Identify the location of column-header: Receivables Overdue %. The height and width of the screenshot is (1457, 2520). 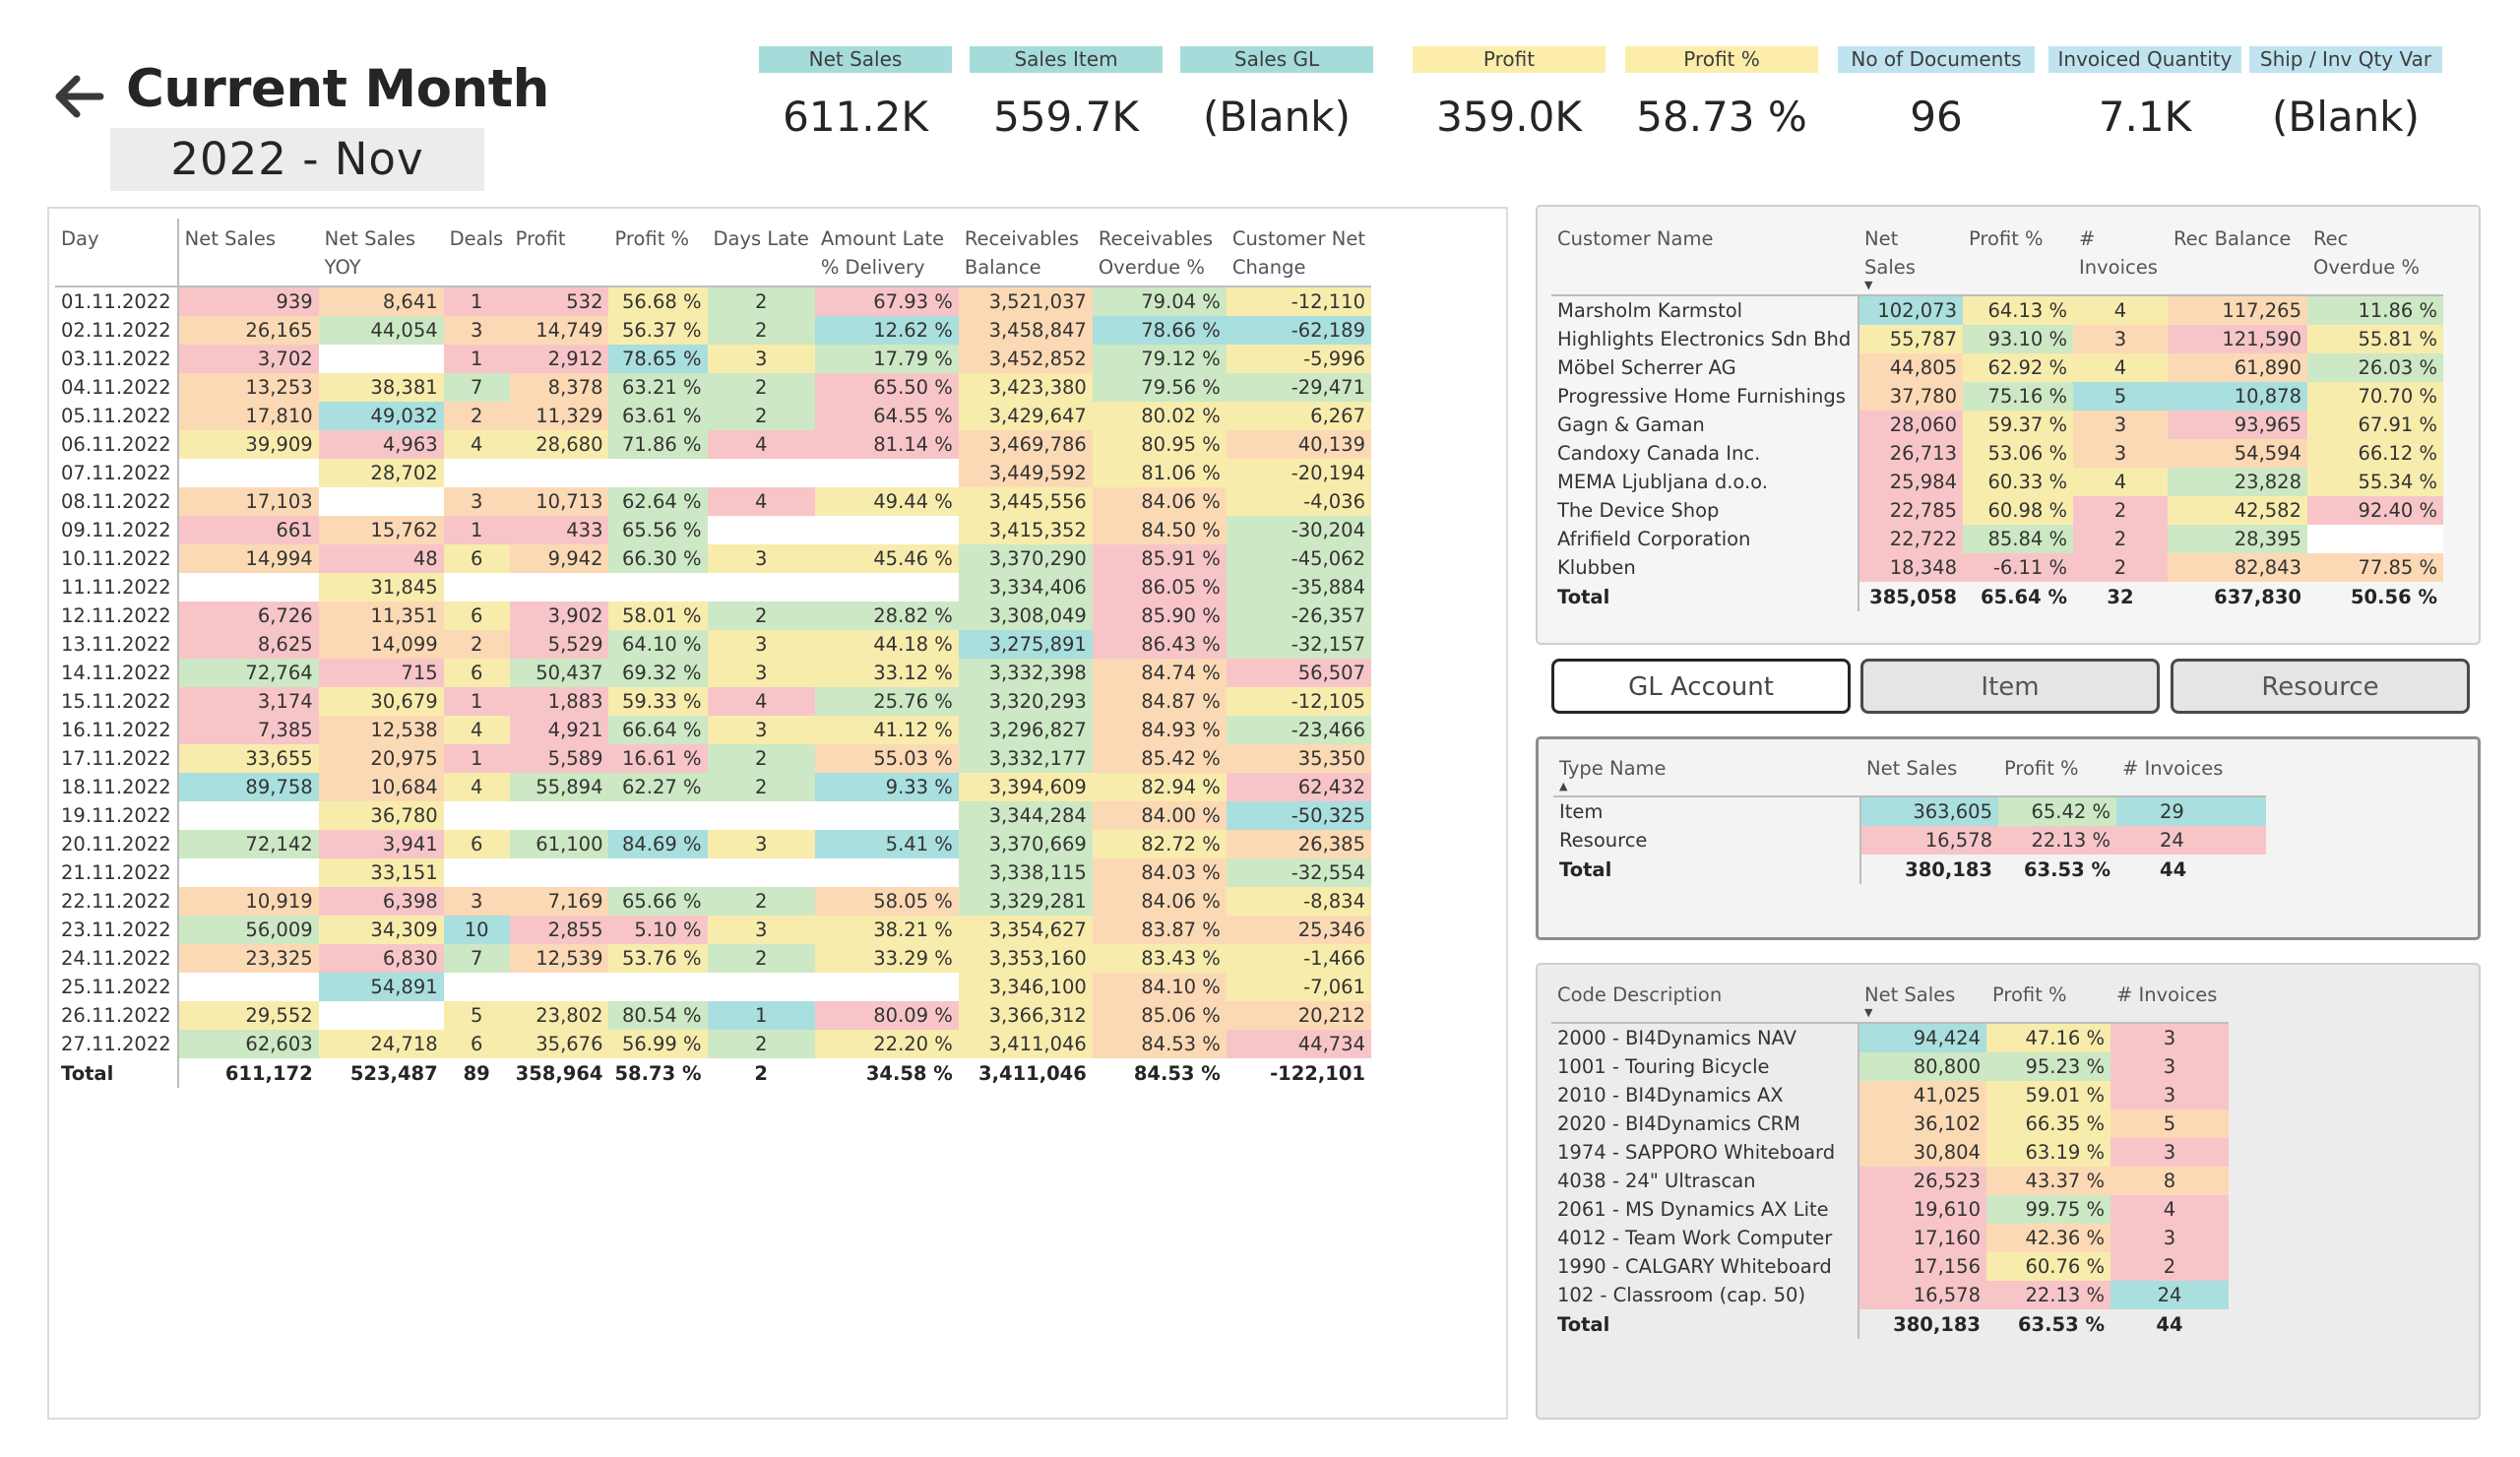
(1159, 253).